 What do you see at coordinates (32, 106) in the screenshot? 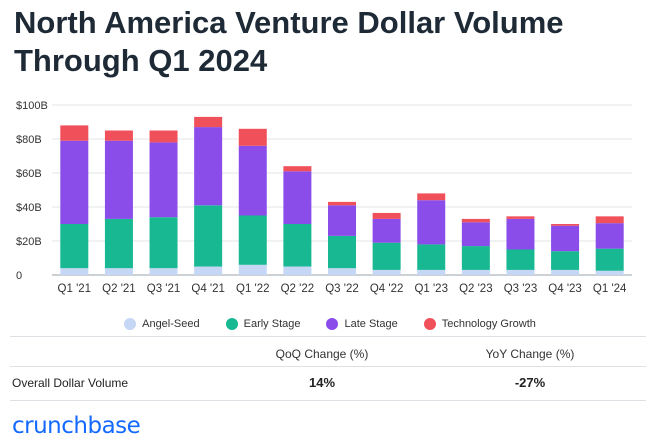
I see `y-tick-label-100: $100B` at bounding box center [32, 106].